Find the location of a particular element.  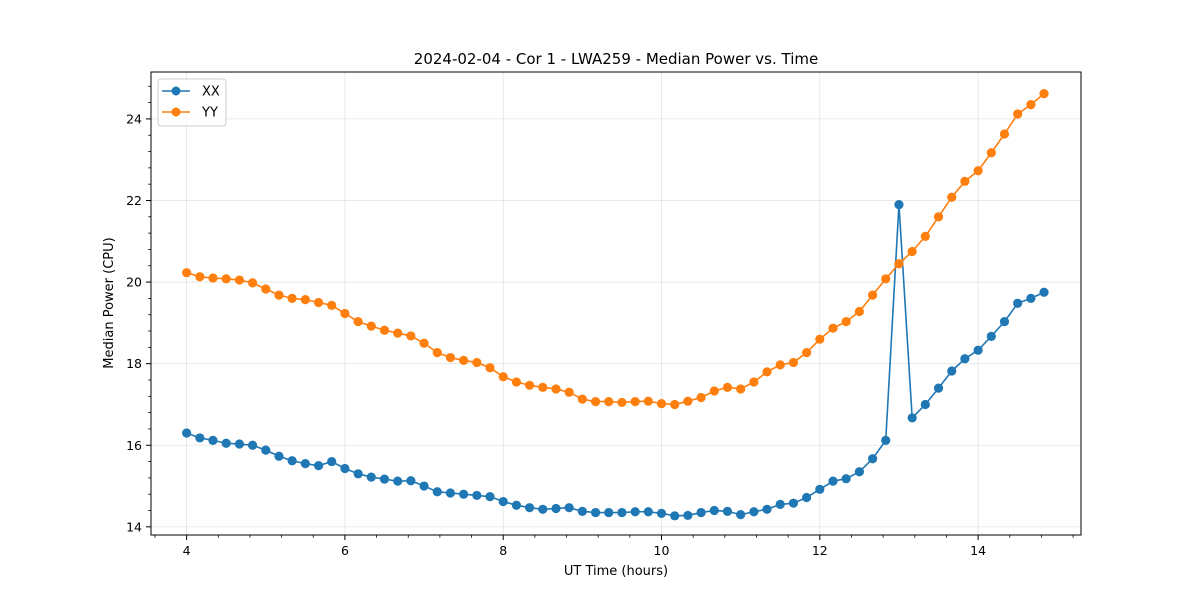

x-axis-label: UT Time (hours) is located at coordinates (616, 571).